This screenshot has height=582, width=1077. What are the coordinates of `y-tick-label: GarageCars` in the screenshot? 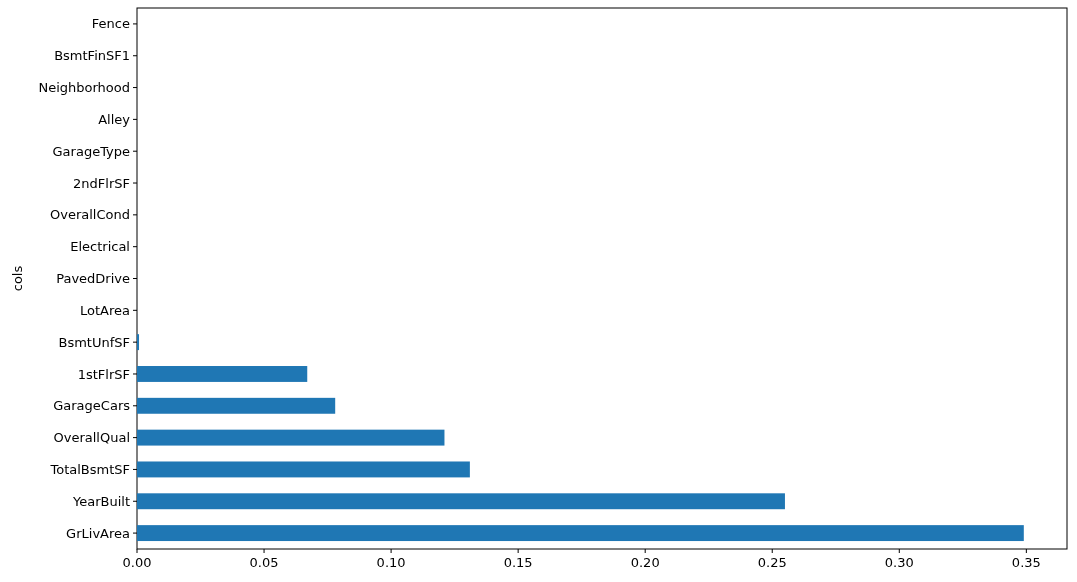 It's located at (92, 406).